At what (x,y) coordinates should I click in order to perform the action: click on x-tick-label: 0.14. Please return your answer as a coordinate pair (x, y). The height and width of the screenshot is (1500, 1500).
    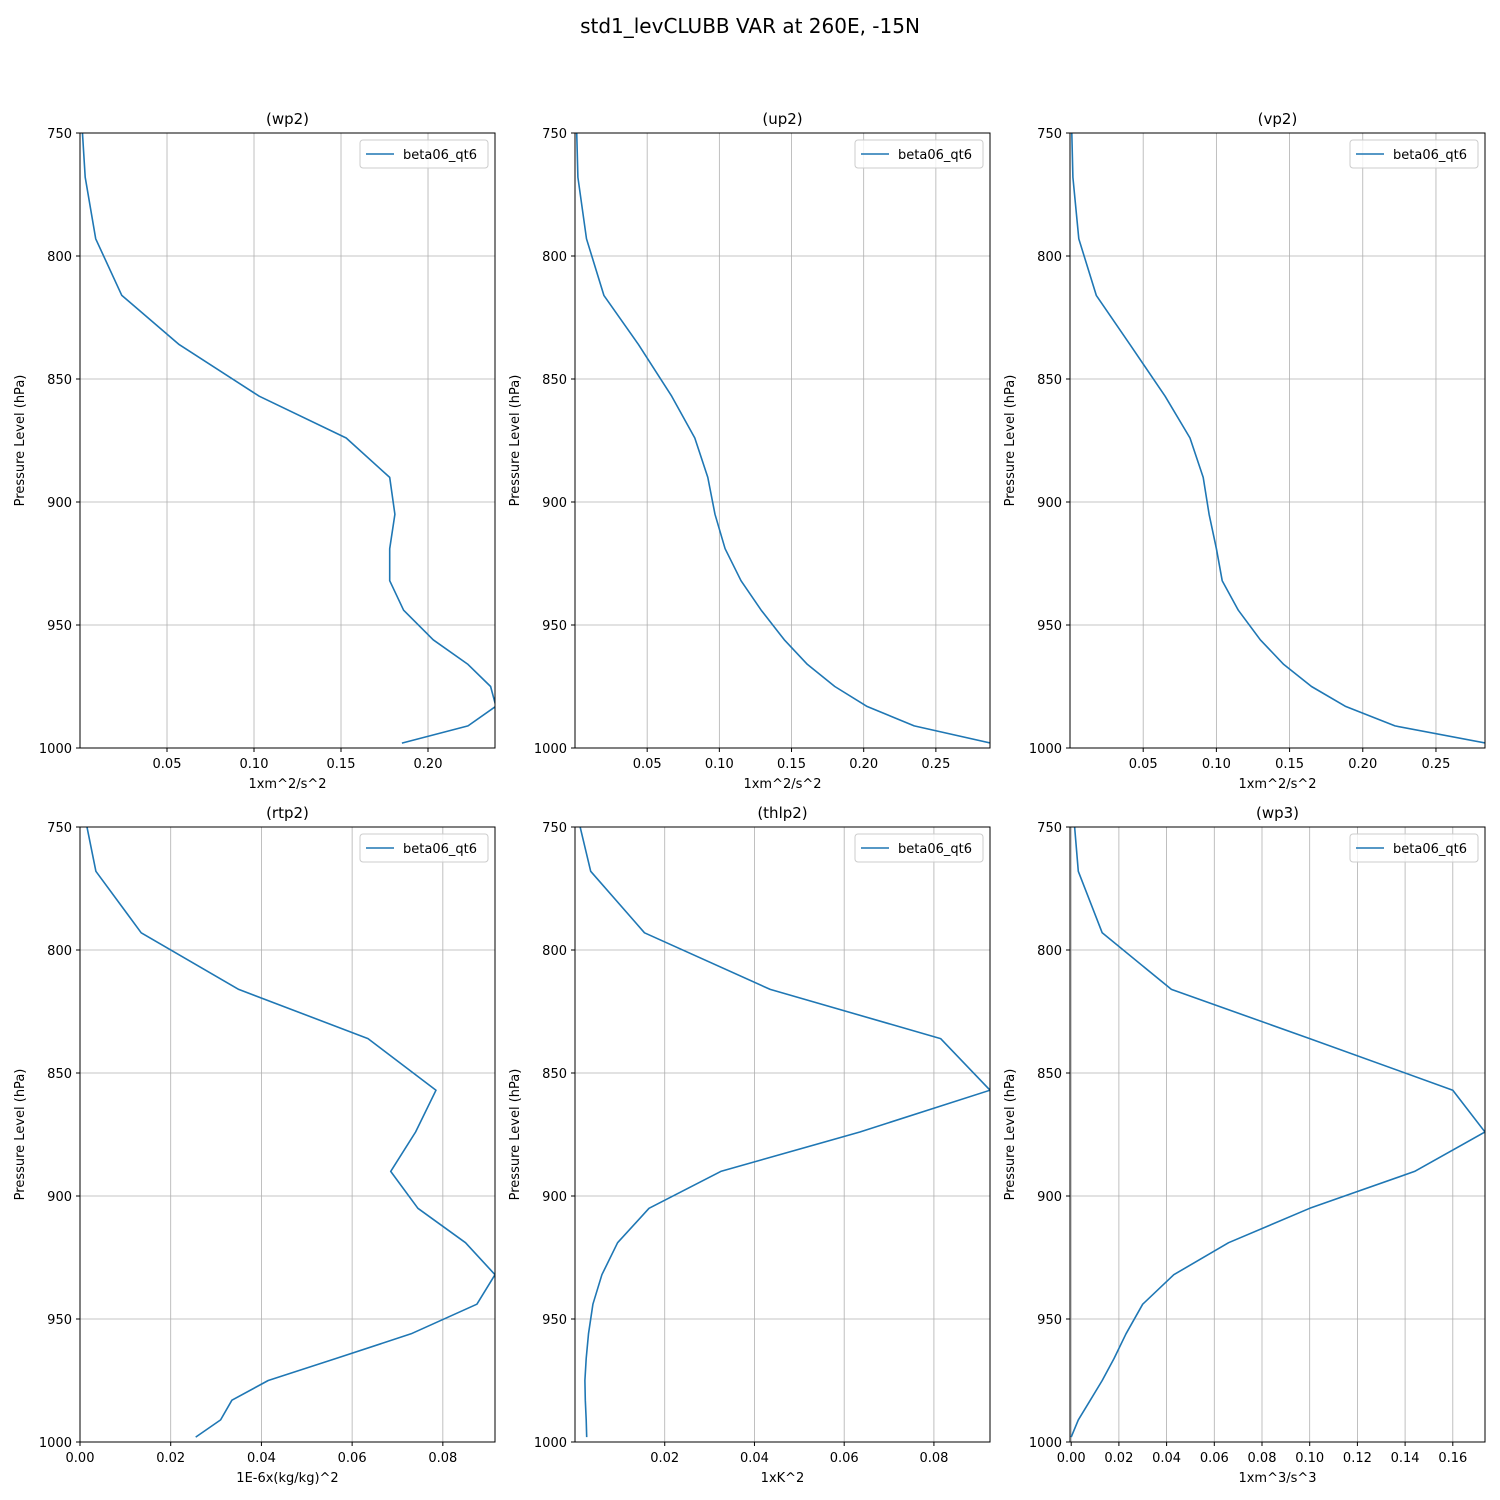
    Looking at the image, I should click on (1405, 1458).